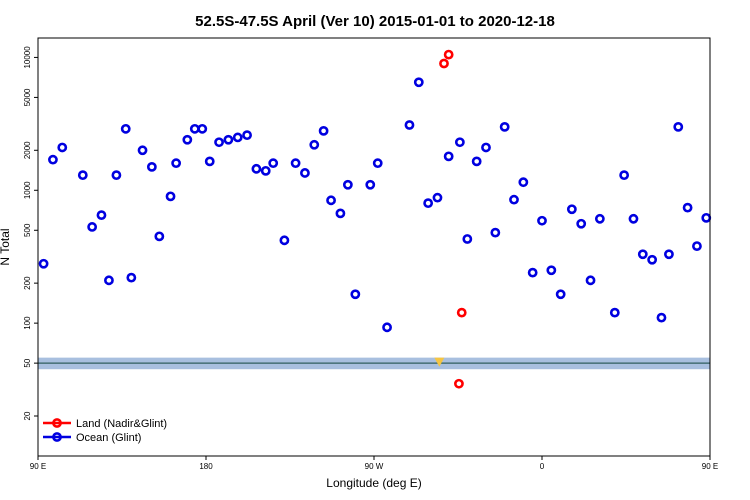 This screenshot has width=750, height=500. What do you see at coordinates (27, 97) in the screenshot?
I see `y-tick-label: 5000` at bounding box center [27, 97].